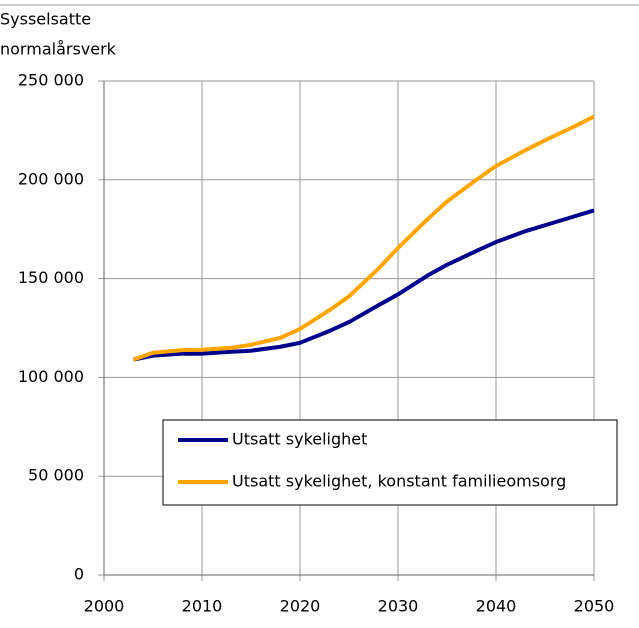  What do you see at coordinates (390, 462) in the screenshot?
I see `legend-box` at bounding box center [390, 462].